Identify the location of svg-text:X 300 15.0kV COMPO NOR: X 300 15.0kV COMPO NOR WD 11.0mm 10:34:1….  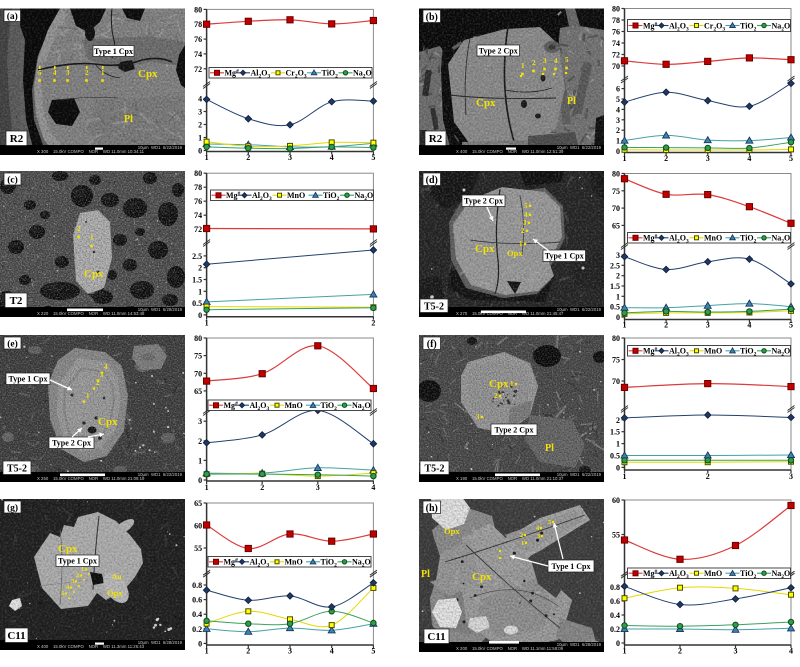
(91, 151).